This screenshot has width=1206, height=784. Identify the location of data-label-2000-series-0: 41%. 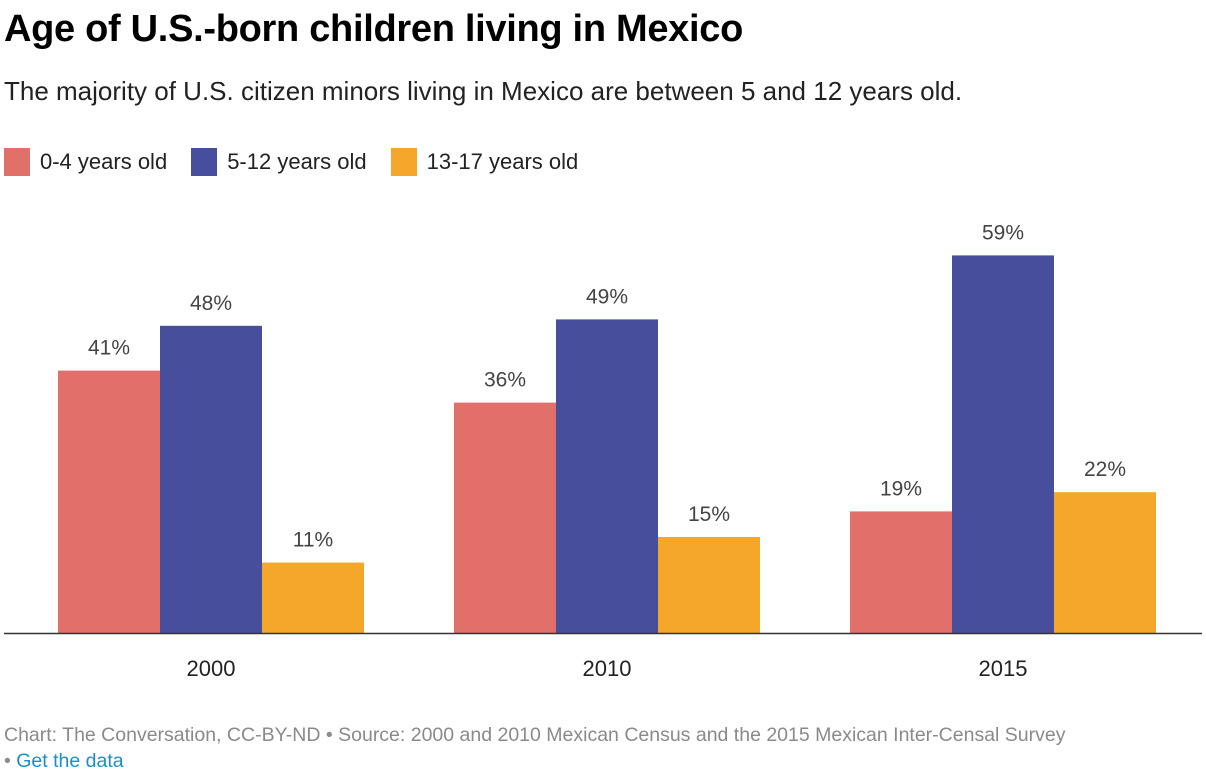
(109, 348).